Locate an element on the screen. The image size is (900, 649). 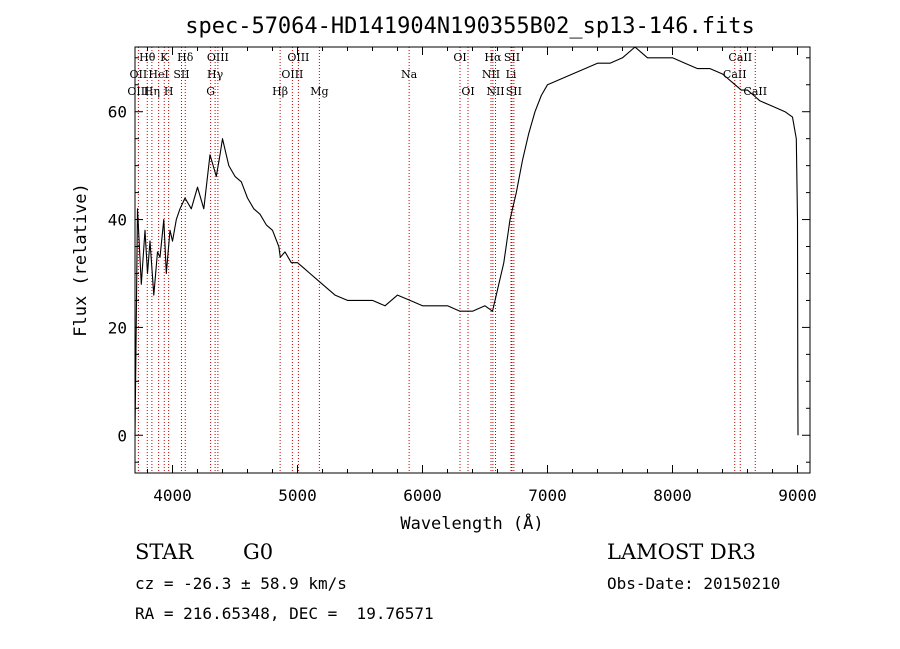
redshift-info: cz = -26.3 ± 58.9 km/s is located at coordinates (241, 583).